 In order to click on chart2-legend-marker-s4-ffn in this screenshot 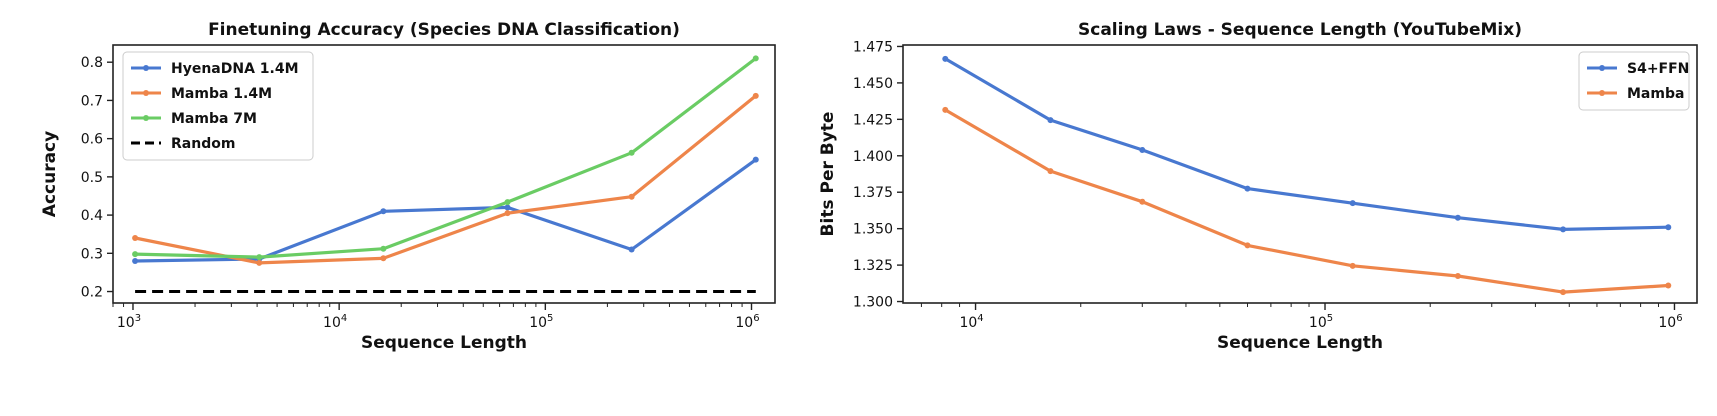, I will do `click(1602, 68)`.